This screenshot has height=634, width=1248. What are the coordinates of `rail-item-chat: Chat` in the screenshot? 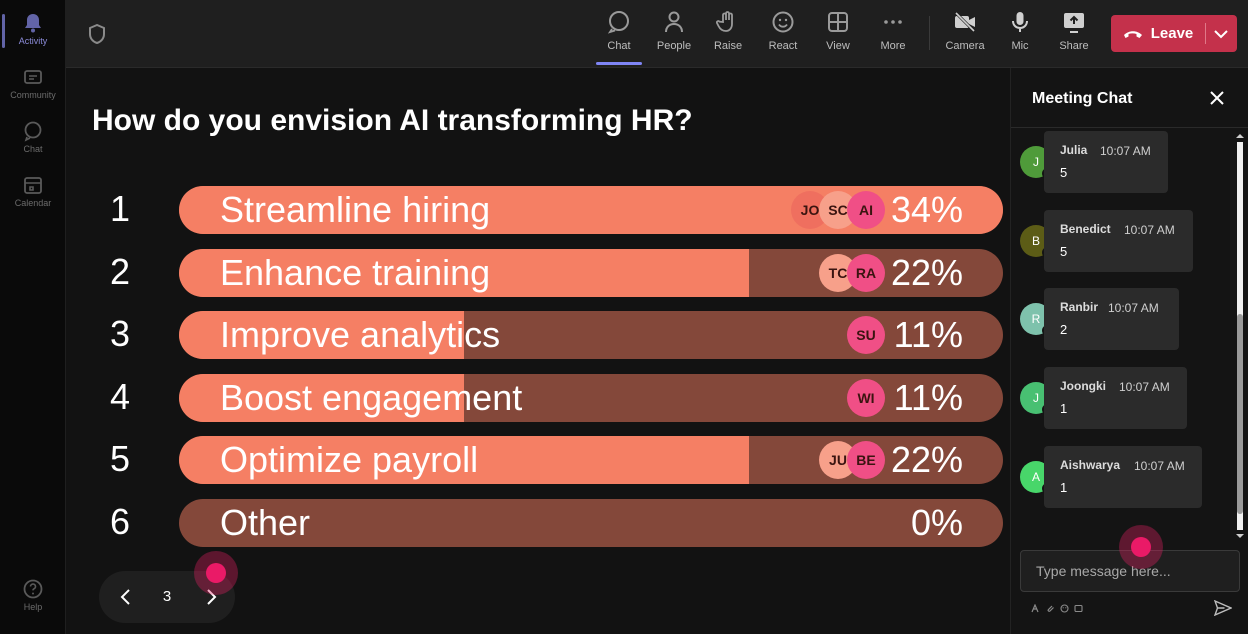 It's located at (33, 137).